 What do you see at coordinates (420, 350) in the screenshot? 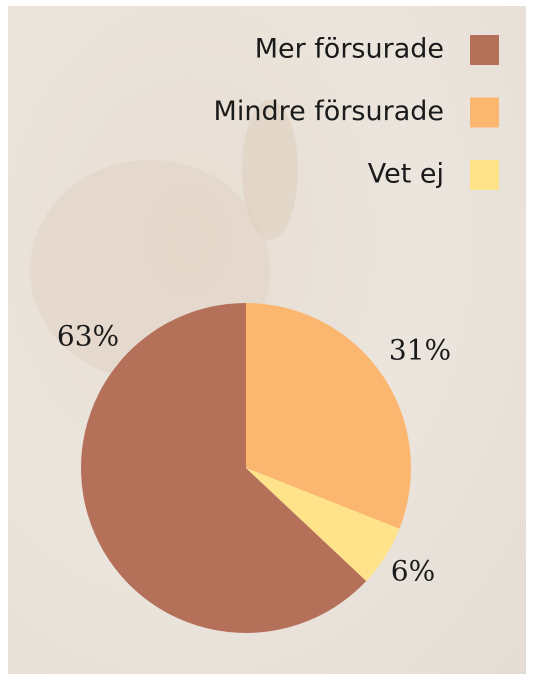
I see `value-label: 31%` at bounding box center [420, 350].